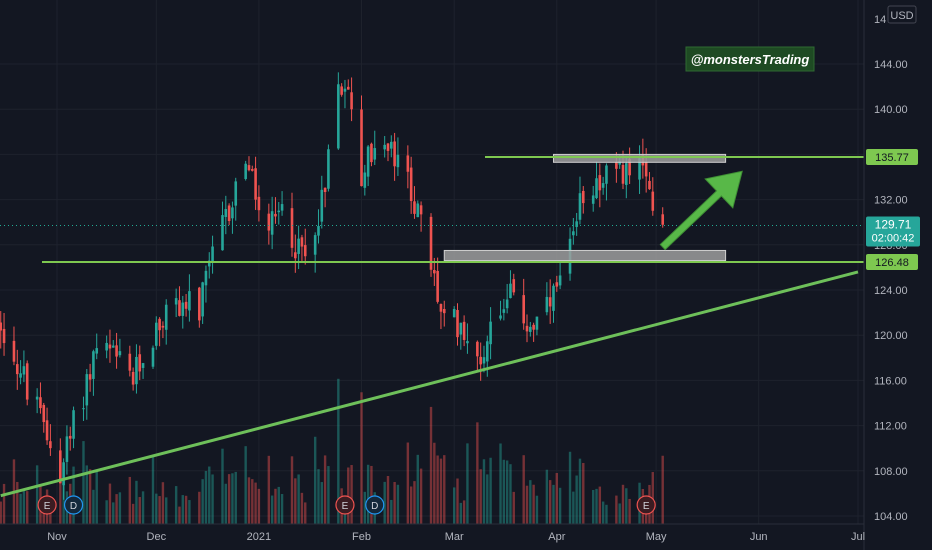  I want to click on projection-arrow, so click(701, 210).